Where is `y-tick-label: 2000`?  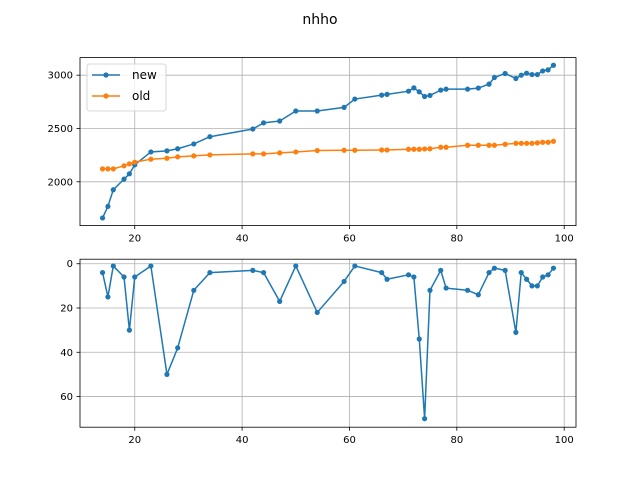 y-tick-label: 2000 is located at coordinates (60, 182).